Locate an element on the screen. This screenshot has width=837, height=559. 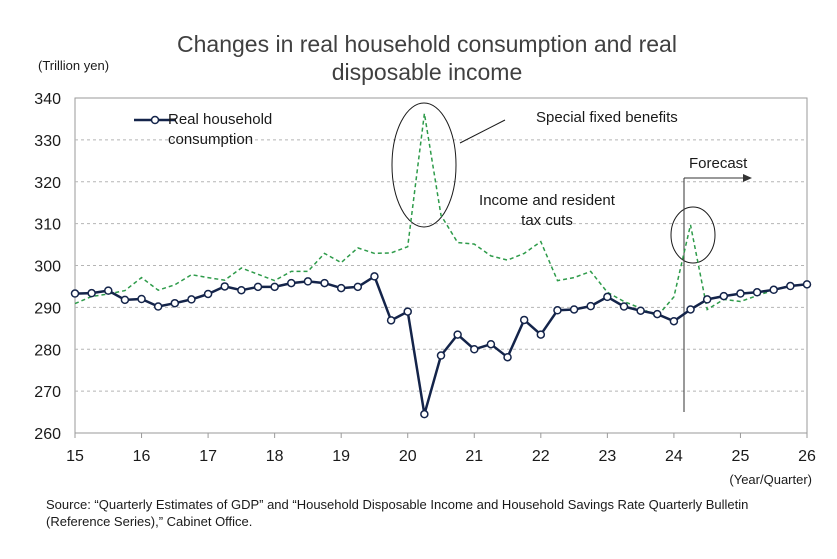
y-tick-label: 280 is located at coordinates (47, 350).